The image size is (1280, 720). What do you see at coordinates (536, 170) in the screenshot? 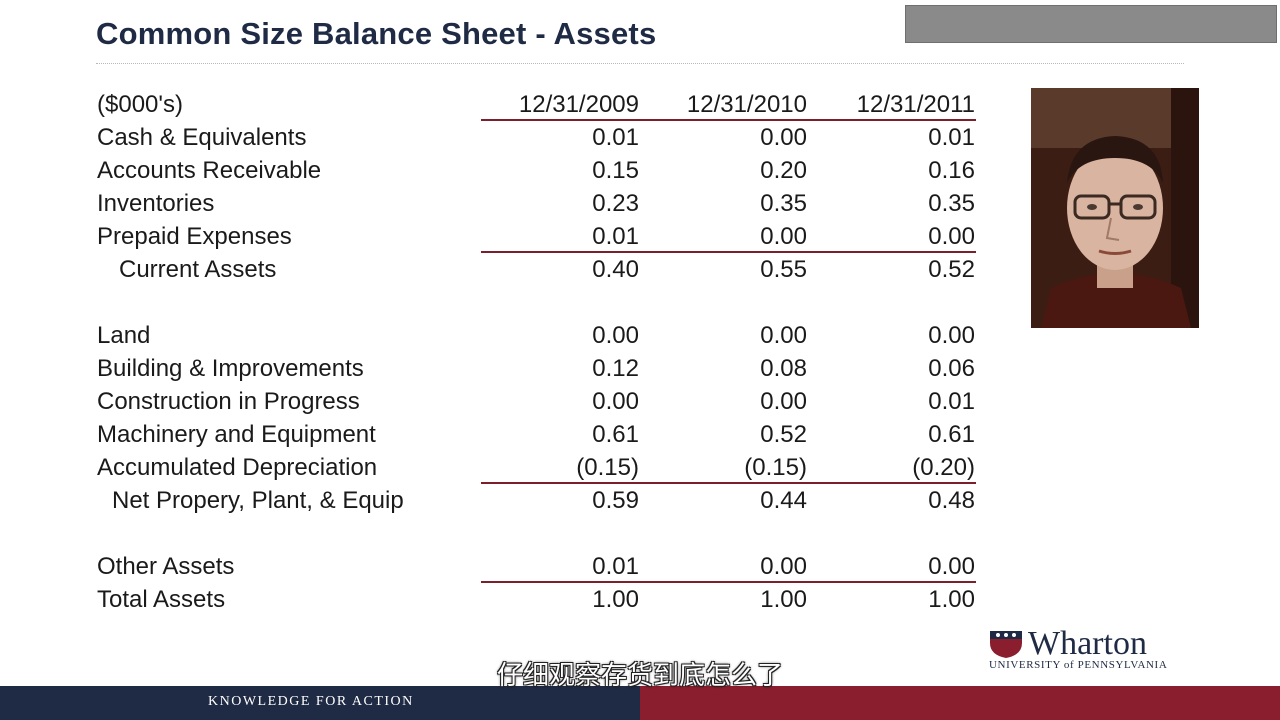
I see `table-row: Accounts Receivable 0.15 0.20 0.16` at bounding box center [536, 170].